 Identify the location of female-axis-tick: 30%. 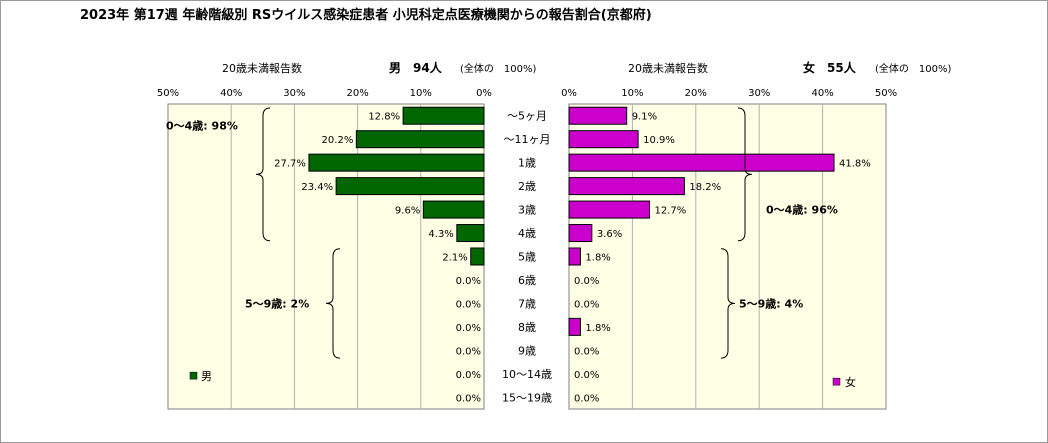
(759, 93).